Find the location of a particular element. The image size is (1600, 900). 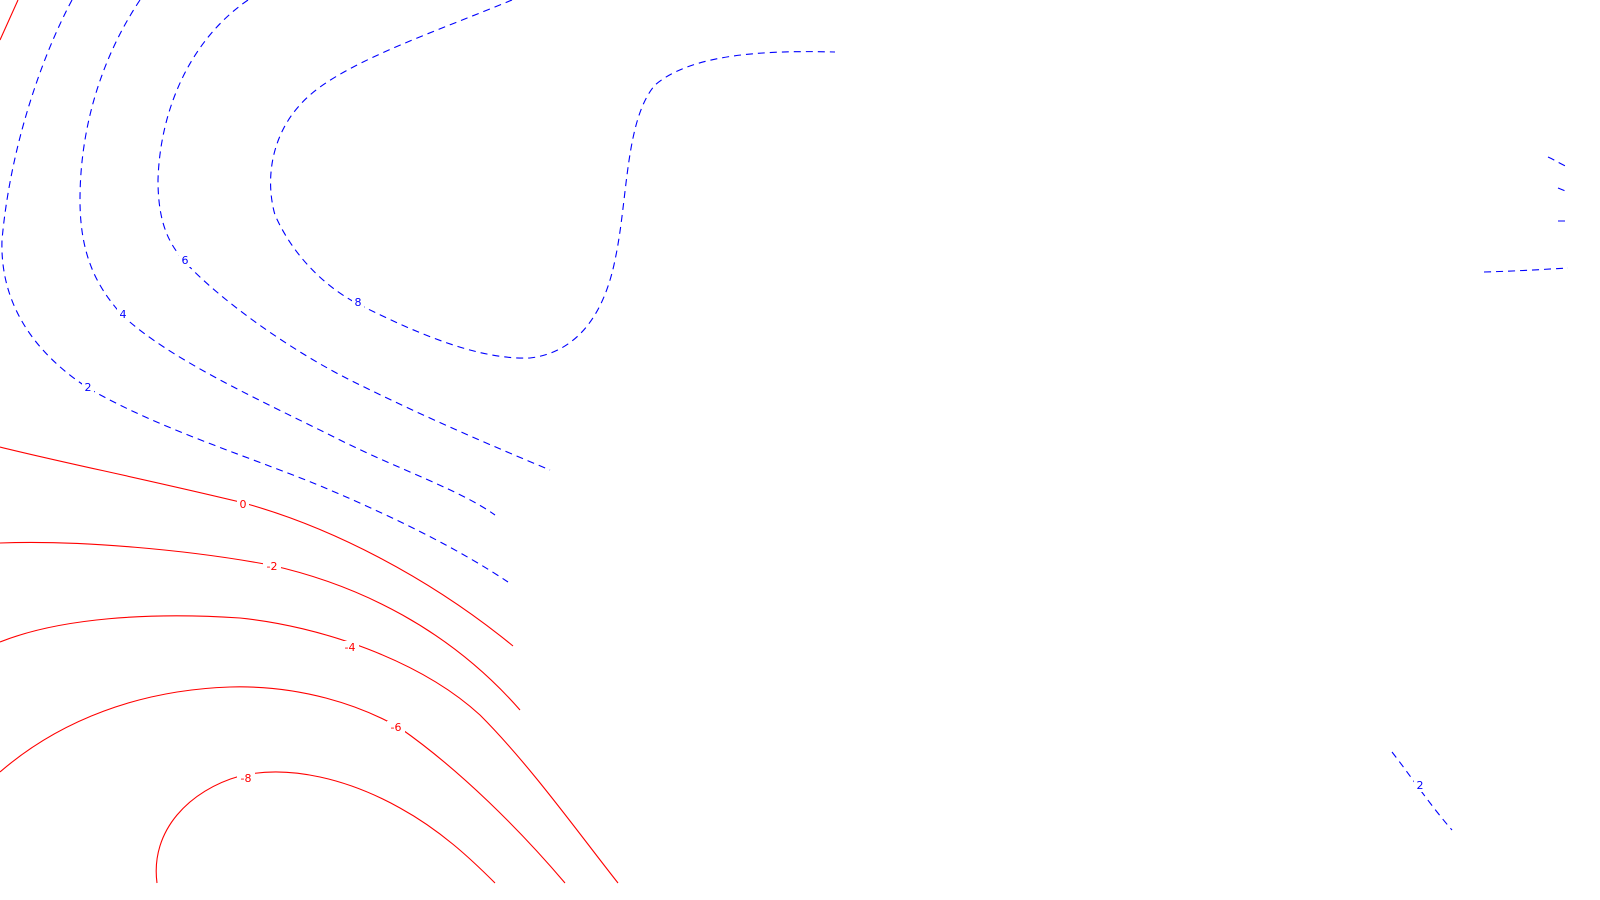

contour-line-edge-east is located at coordinates (1558, 189).